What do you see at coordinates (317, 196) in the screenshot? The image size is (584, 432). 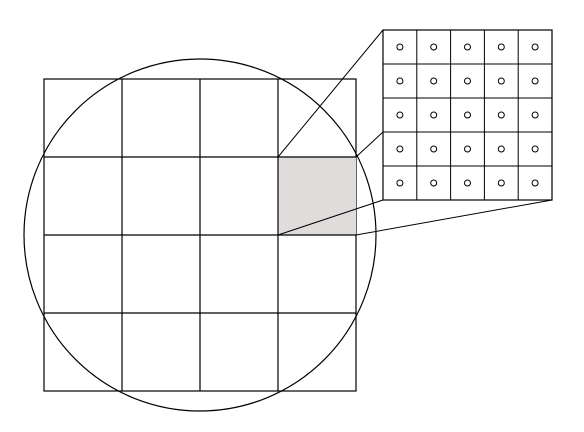 I see `highlighted-cell` at bounding box center [317, 196].